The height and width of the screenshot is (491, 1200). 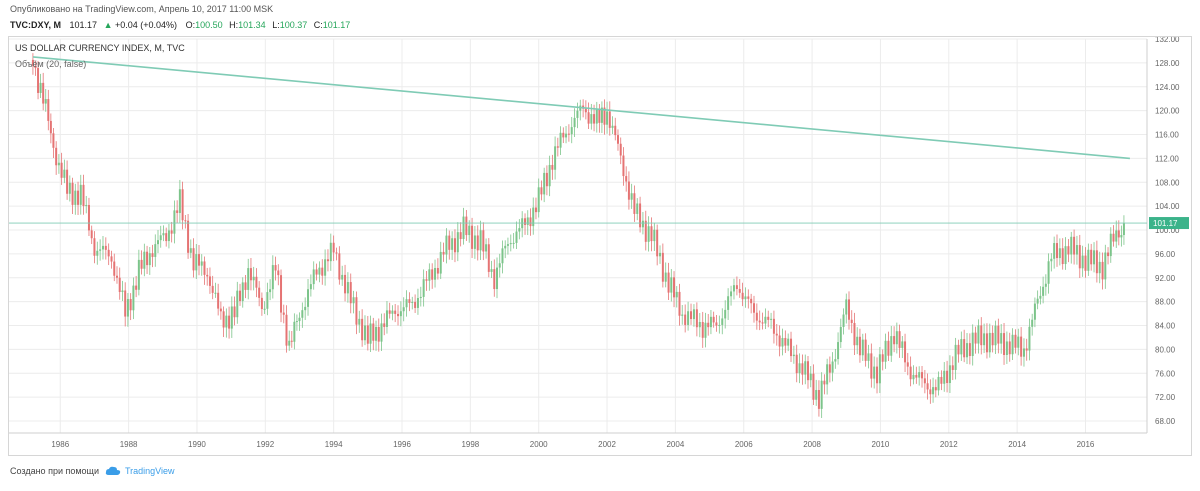 What do you see at coordinates (60, 444) in the screenshot?
I see `x-tick-label: 1986` at bounding box center [60, 444].